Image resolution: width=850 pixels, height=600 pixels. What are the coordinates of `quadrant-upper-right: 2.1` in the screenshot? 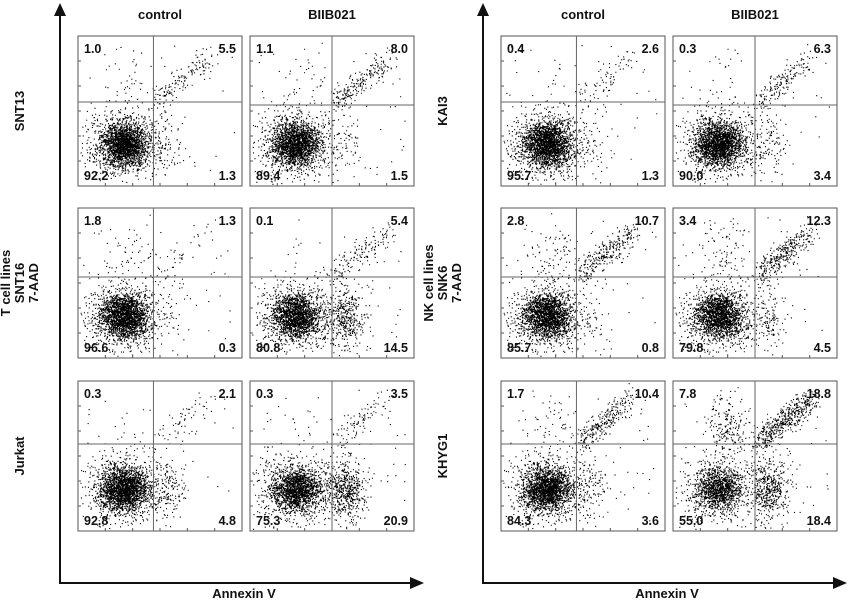 It's located at (227, 394).